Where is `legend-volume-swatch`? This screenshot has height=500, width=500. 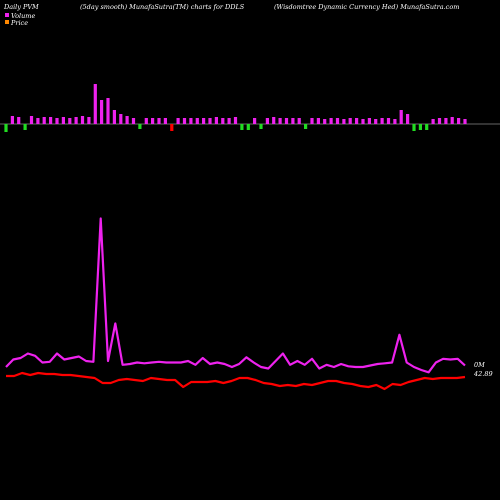 legend-volume-swatch is located at coordinates (7, 15).